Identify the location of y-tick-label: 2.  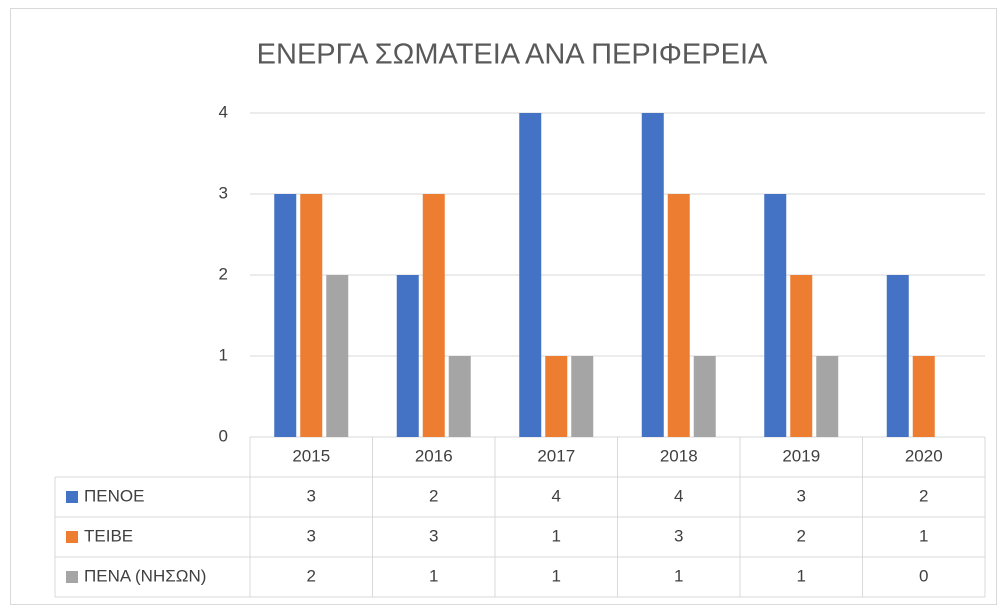
(223, 273).